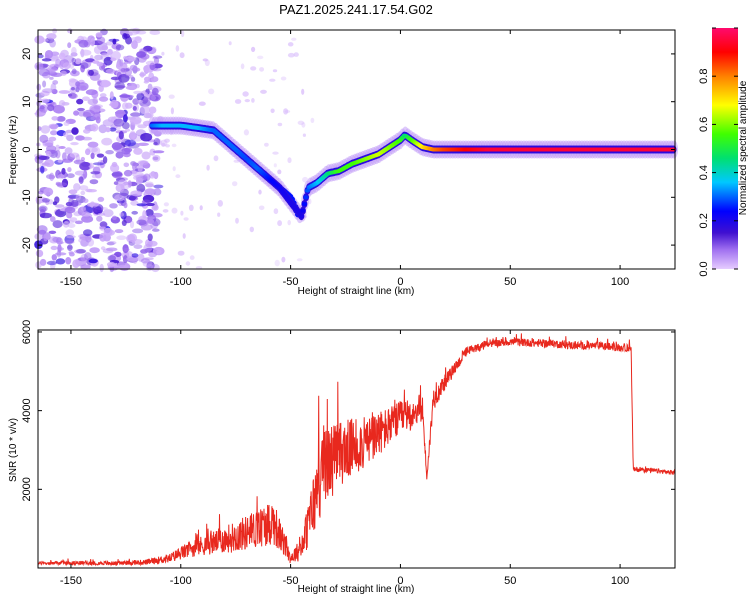 The width and height of the screenshot is (750, 600). What do you see at coordinates (27, 102) in the screenshot?
I see `y-tick-label: 10` at bounding box center [27, 102].